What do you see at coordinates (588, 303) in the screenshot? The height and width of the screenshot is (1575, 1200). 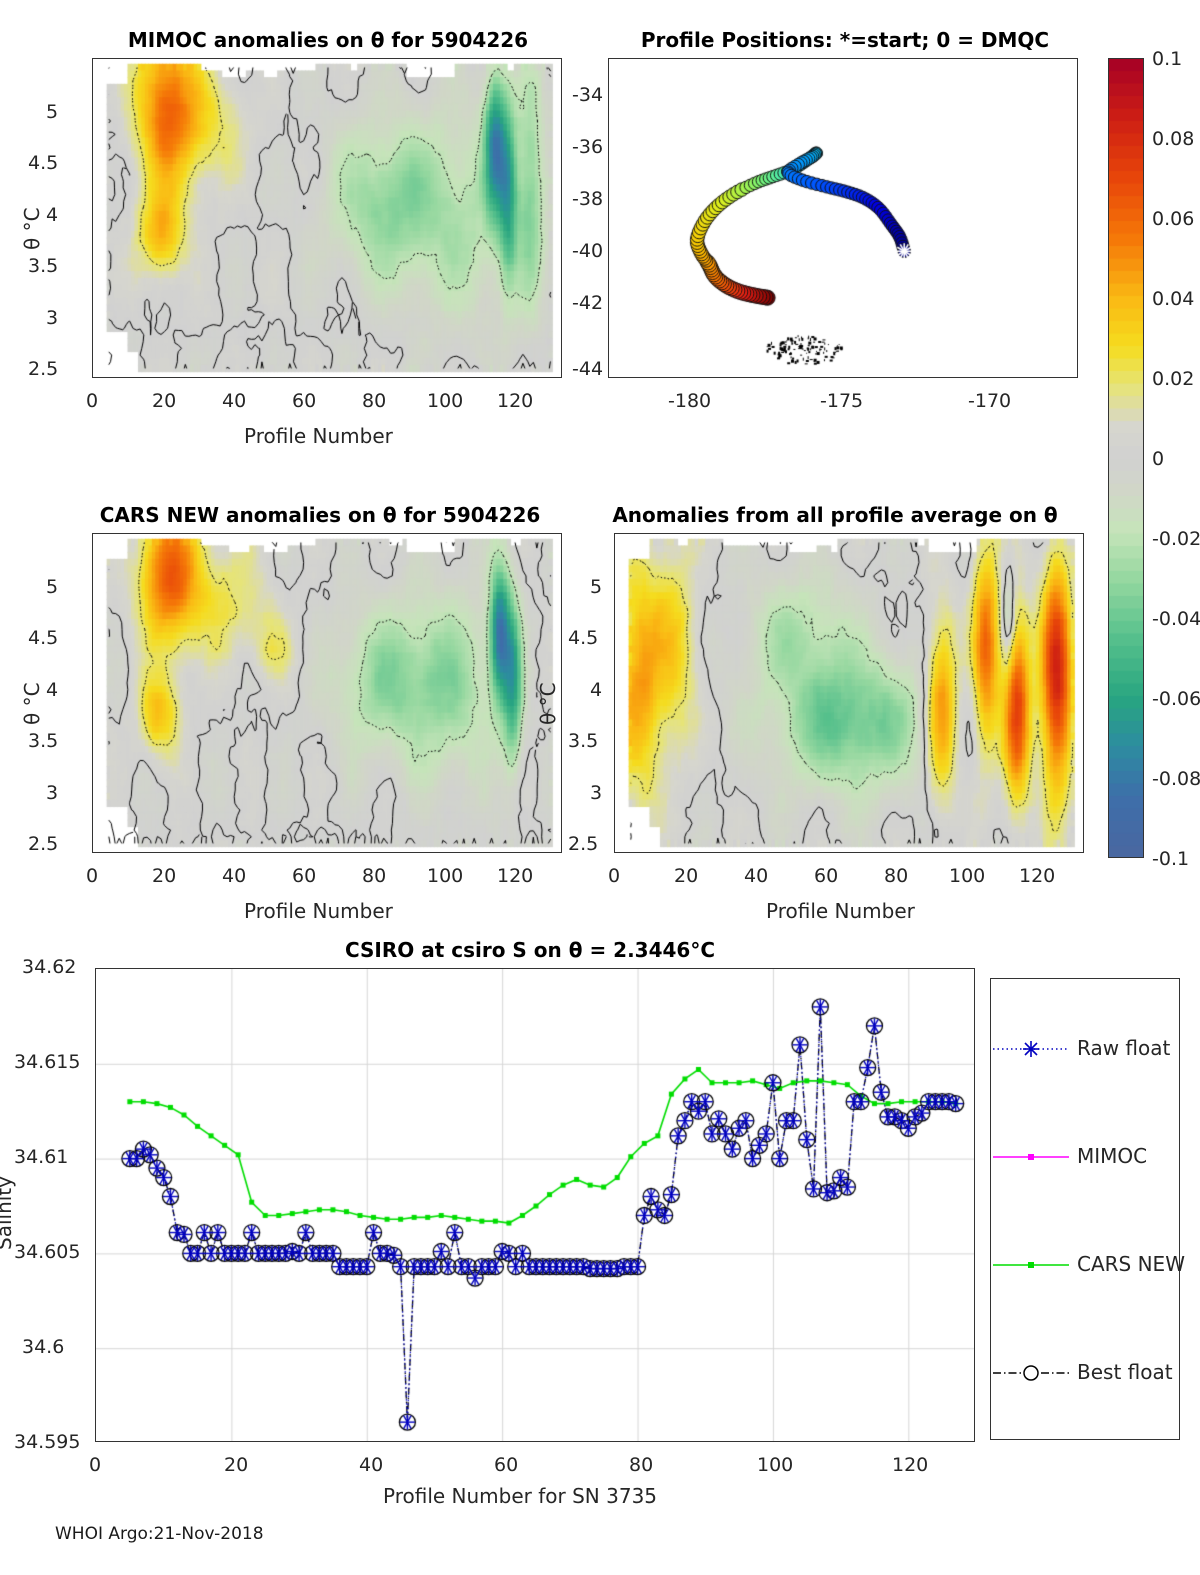 I see `pos-ytick-m42: -42` at bounding box center [588, 303].